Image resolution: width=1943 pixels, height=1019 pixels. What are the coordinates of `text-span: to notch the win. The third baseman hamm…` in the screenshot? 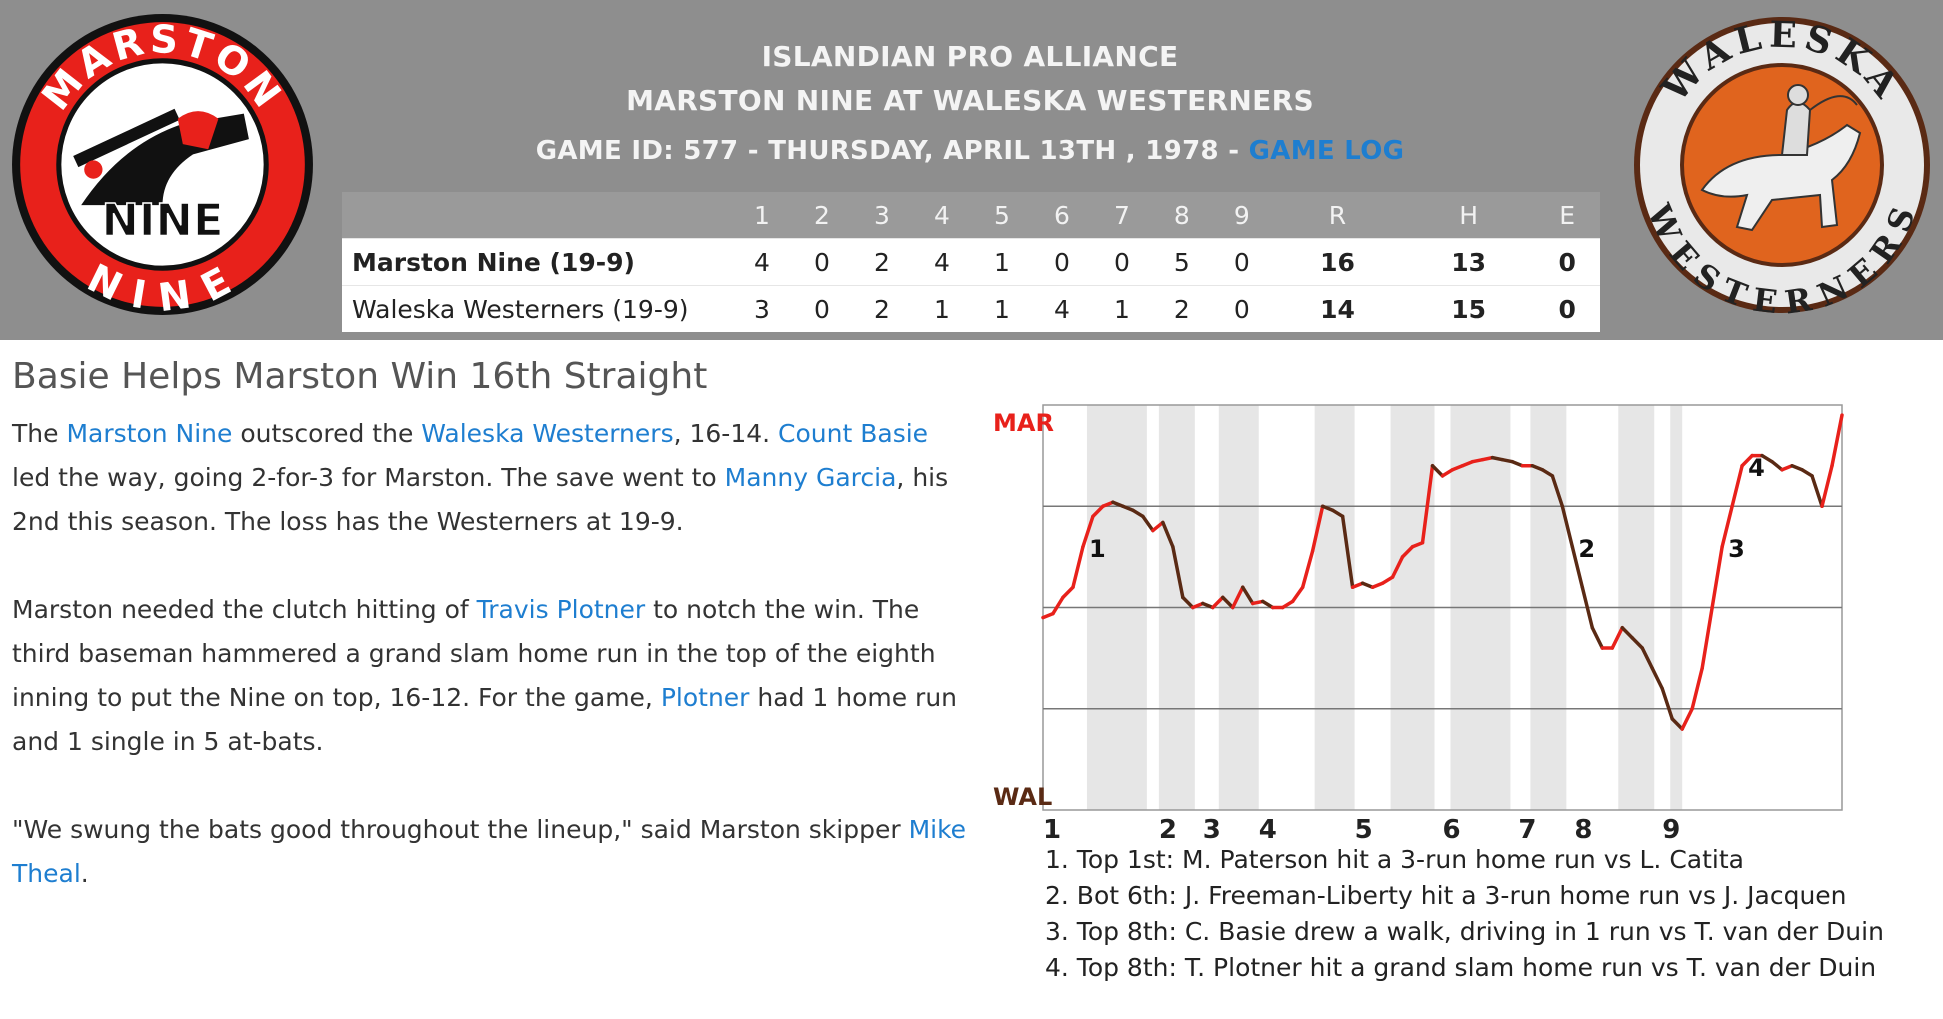 It's located at (474, 653).